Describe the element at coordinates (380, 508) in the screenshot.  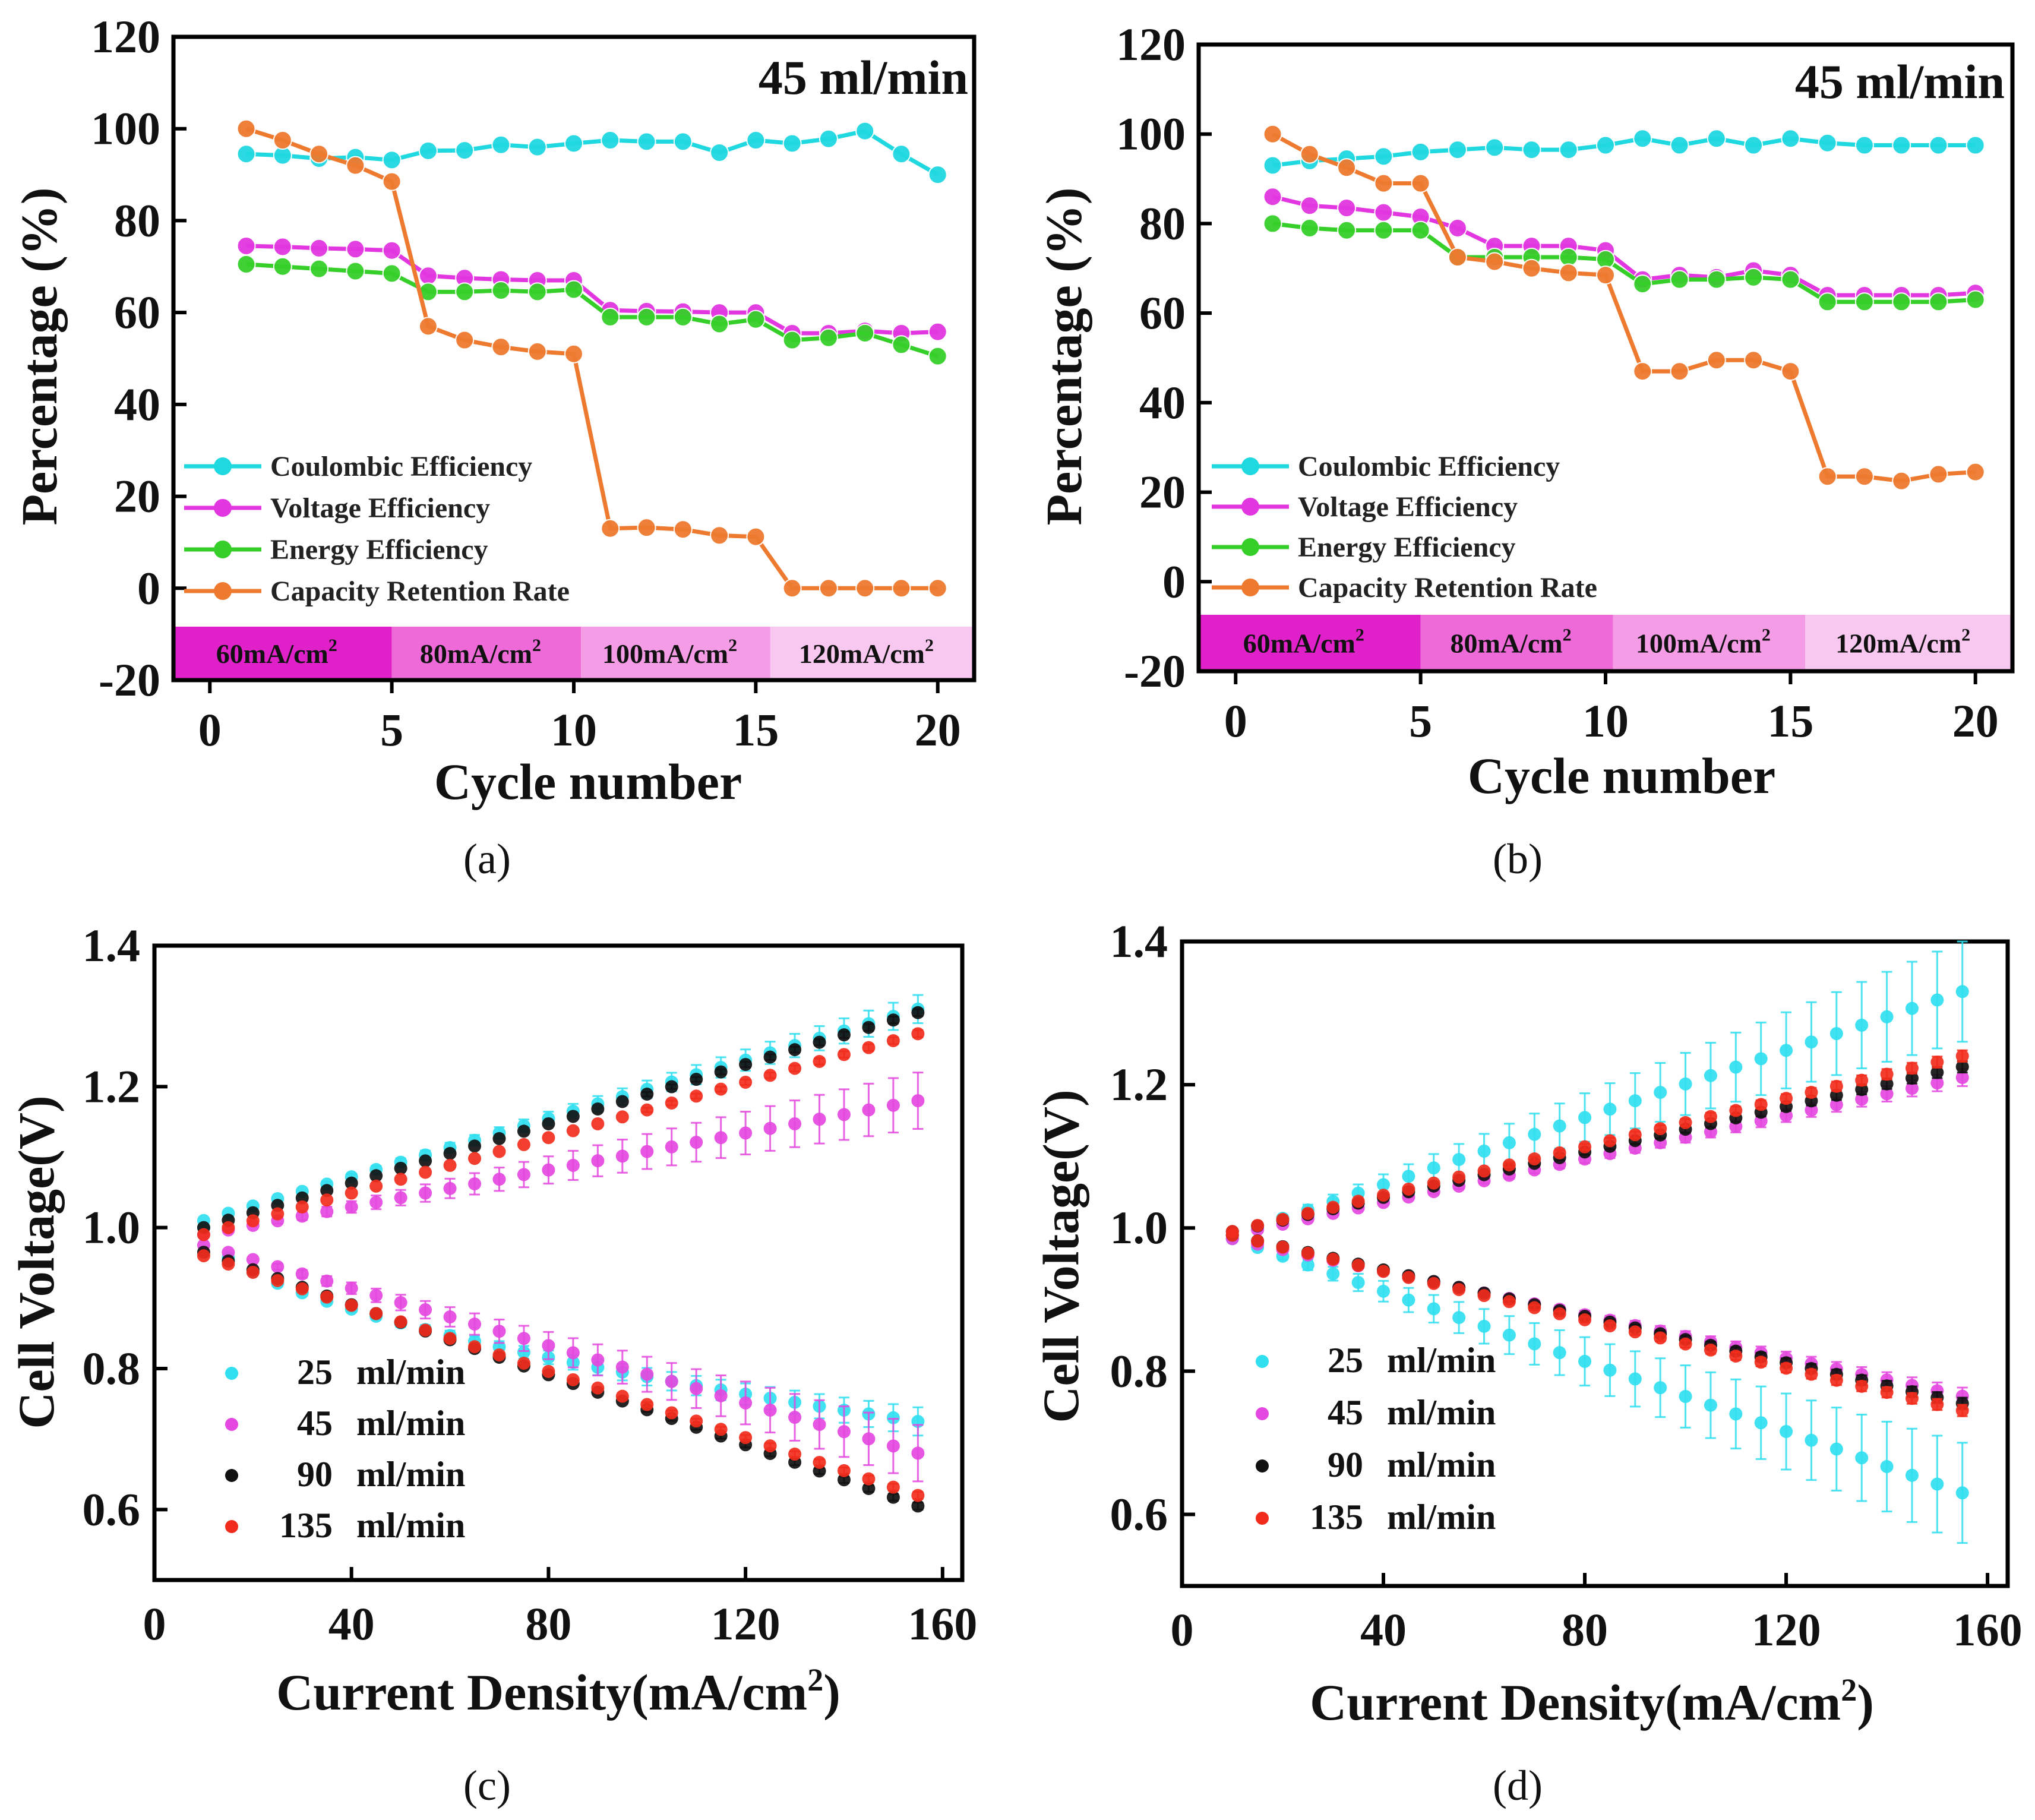
I see `panel-a-legend-label-voltage-efficiency: Voltage Efficiency` at that location.